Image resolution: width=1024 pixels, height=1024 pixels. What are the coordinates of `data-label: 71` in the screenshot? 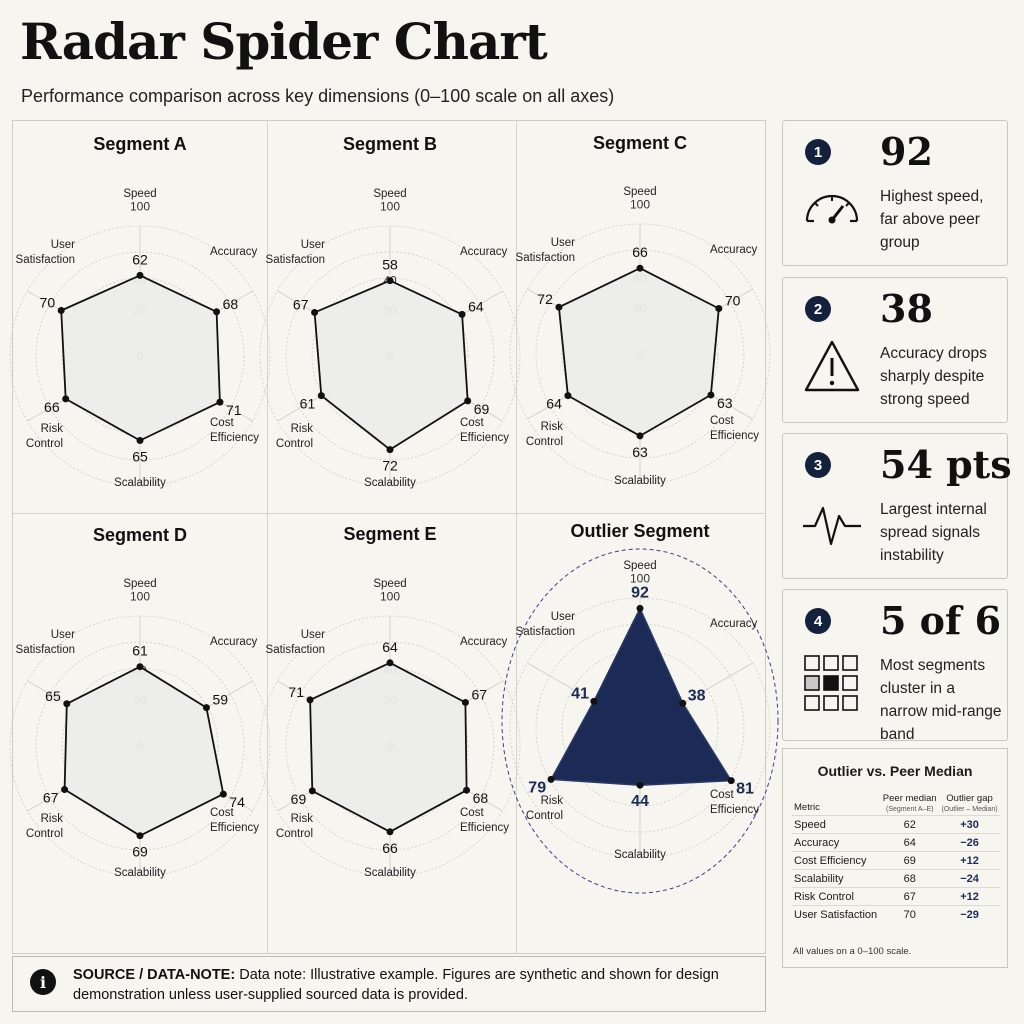 It's located at (296, 692).